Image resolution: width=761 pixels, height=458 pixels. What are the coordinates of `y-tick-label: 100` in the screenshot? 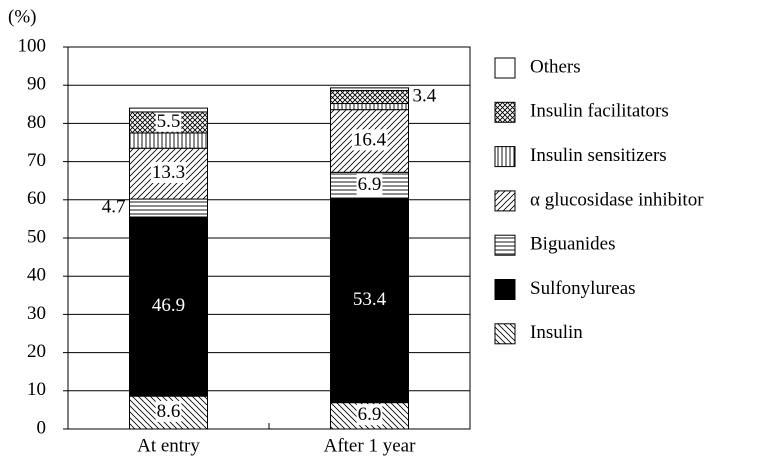 It's located at (32, 45).